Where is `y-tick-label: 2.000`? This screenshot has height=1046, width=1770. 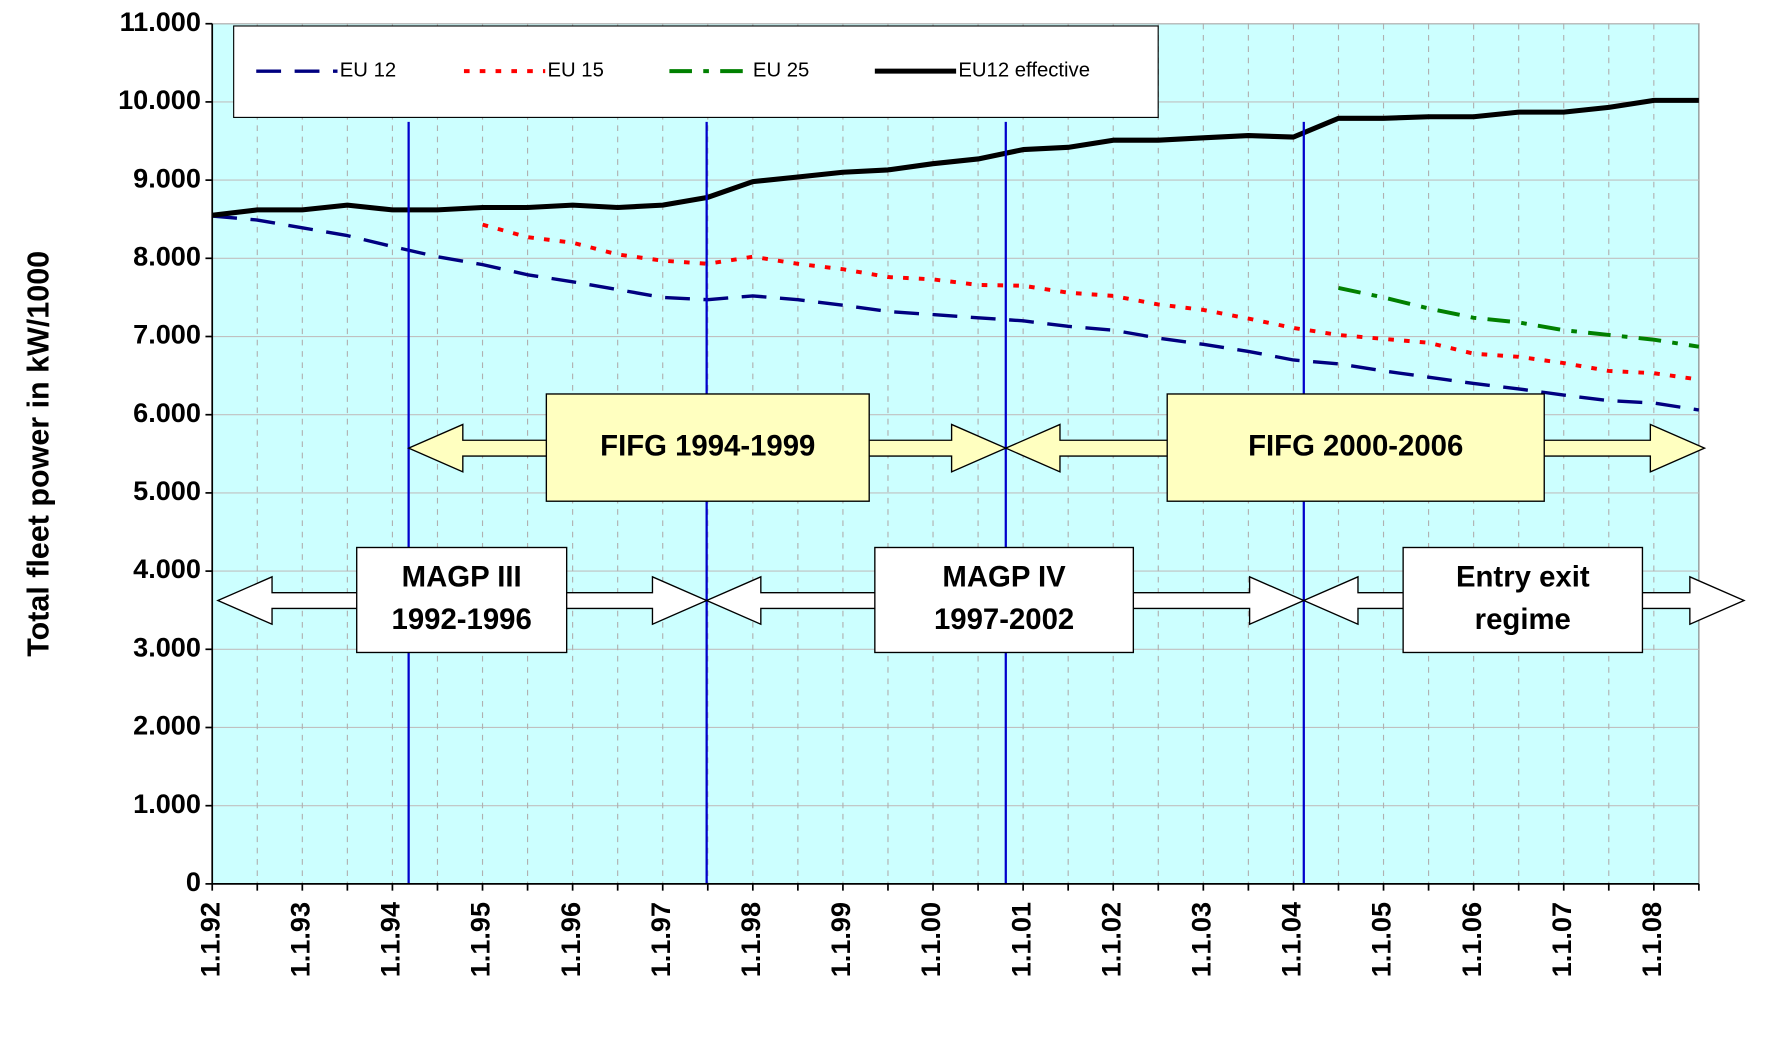 y-tick-label: 2.000 is located at coordinates (167, 725).